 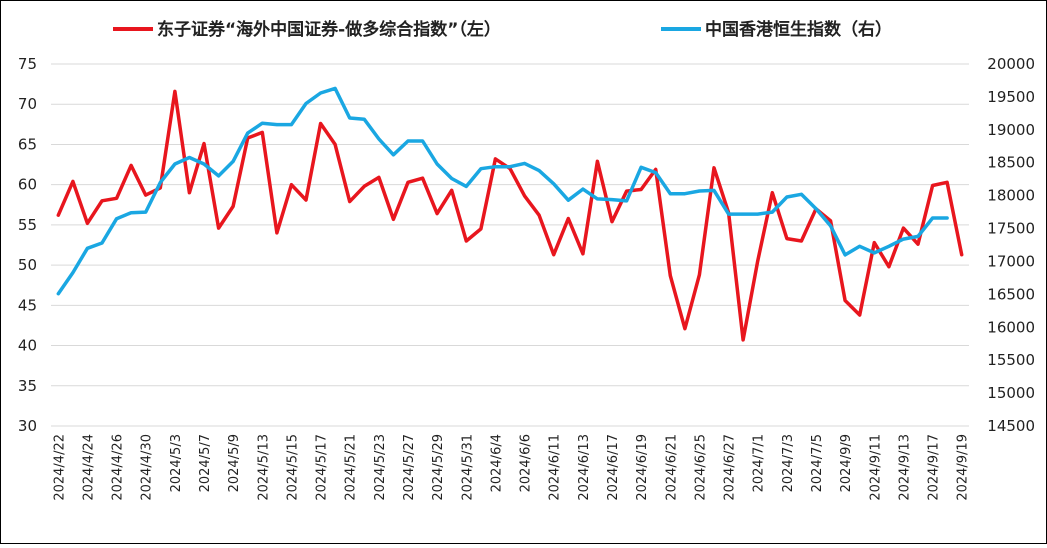 What do you see at coordinates (409, 467) in the screenshot?
I see `x-tick-label: 2024/5/27` at bounding box center [409, 467].